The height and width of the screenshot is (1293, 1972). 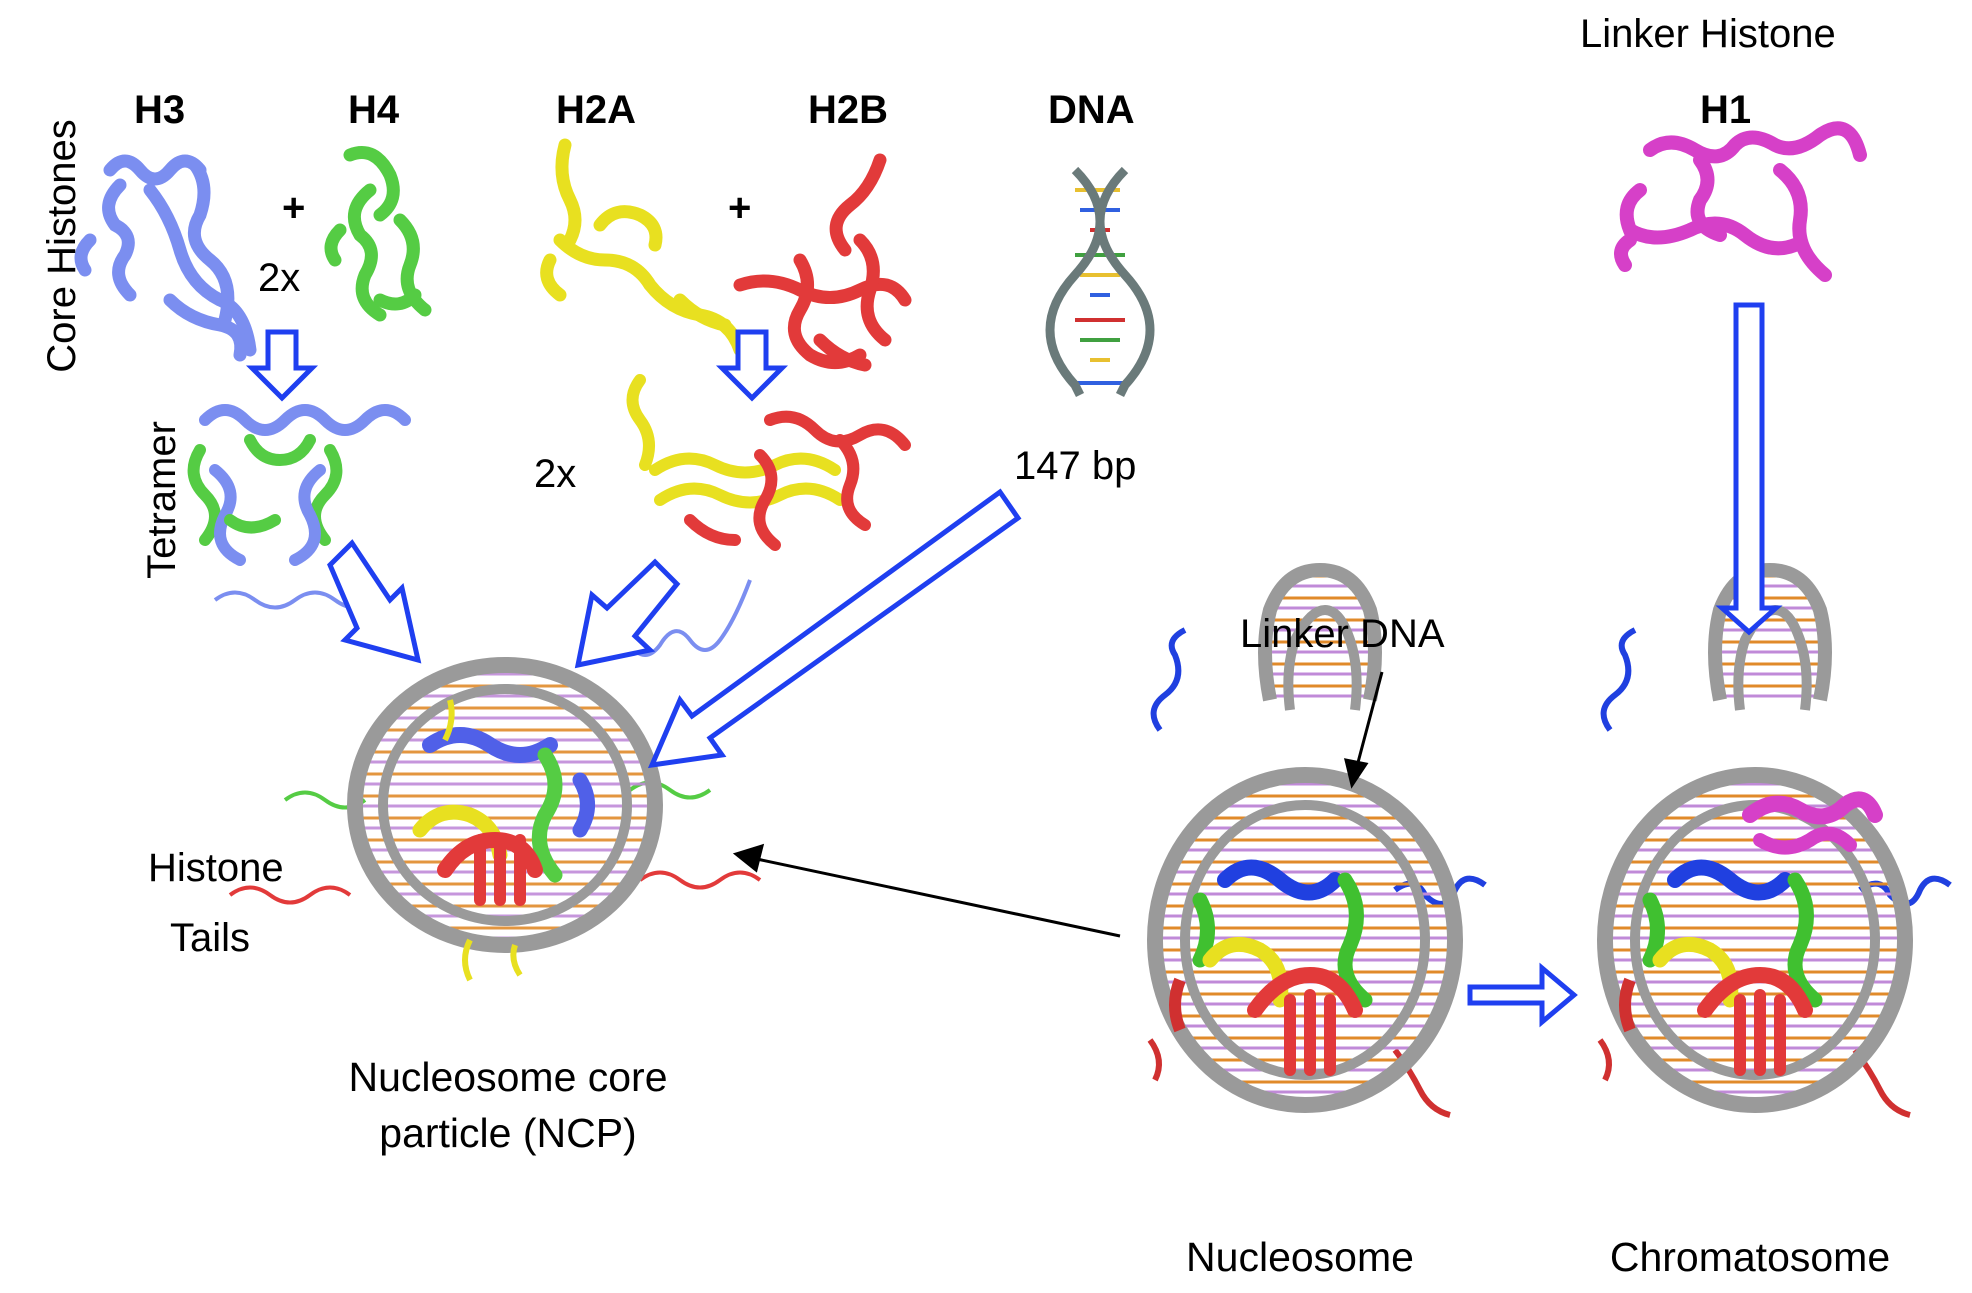 What do you see at coordinates (1774, 840) in the screenshot?
I see `chromatosome-structure` at bounding box center [1774, 840].